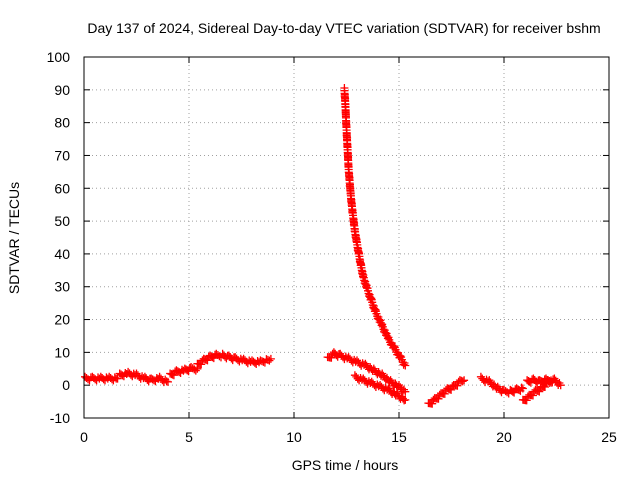  Describe the element at coordinates (60, 418) in the screenshot. I see `y-tick-label: -10` at that location.